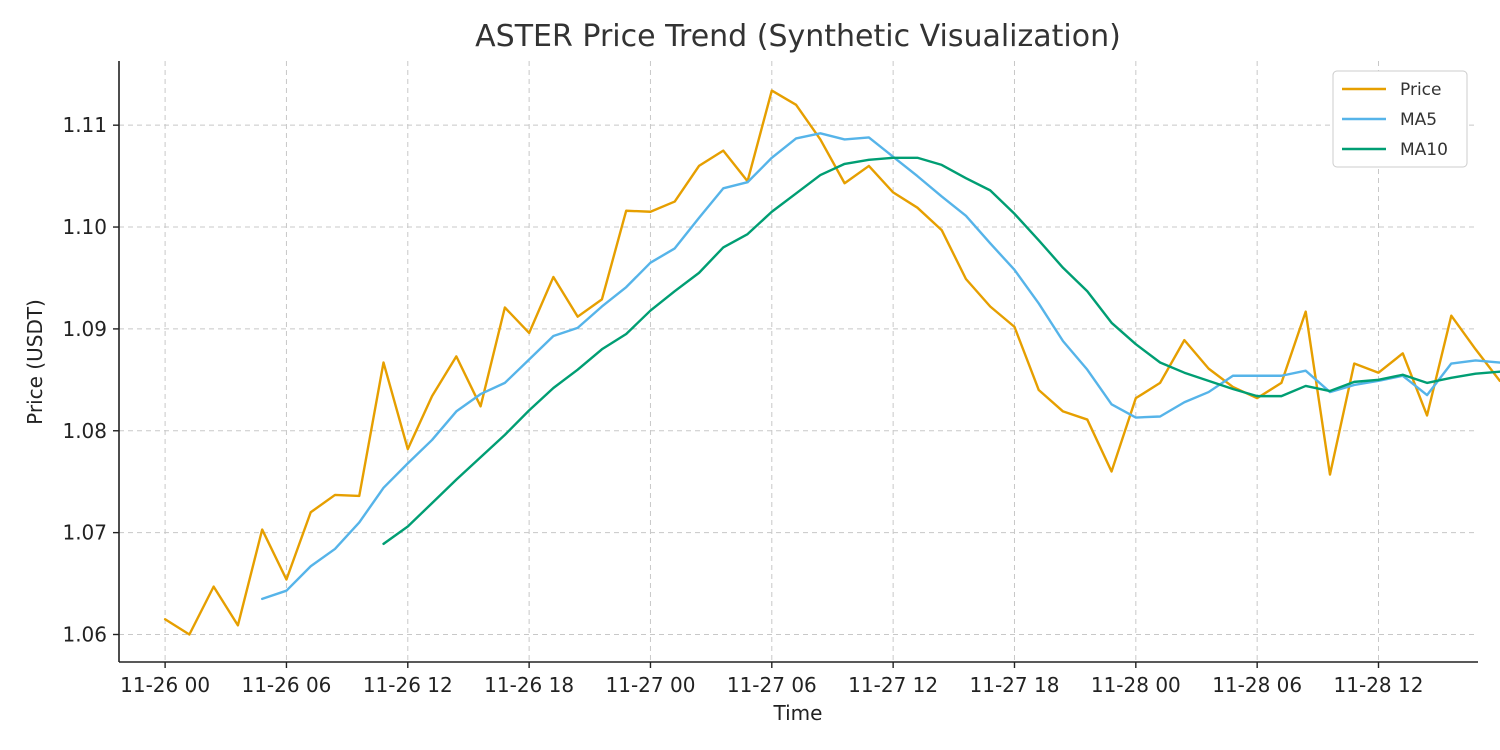 The width and height of the screenshot is (1500, 750). Describe the element at coordinates (84, 125) in the screenshot. I see `y-tick-label: 1.11` at that location.